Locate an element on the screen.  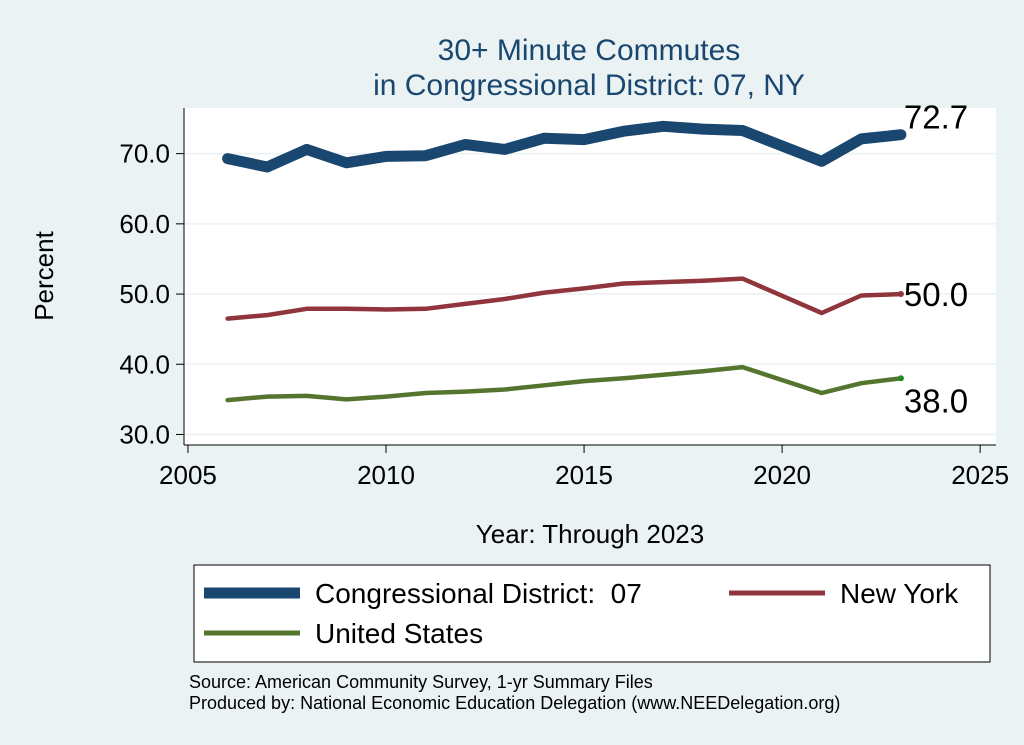
y-tick-label: 70.0 is located at coordinates (144, 154).